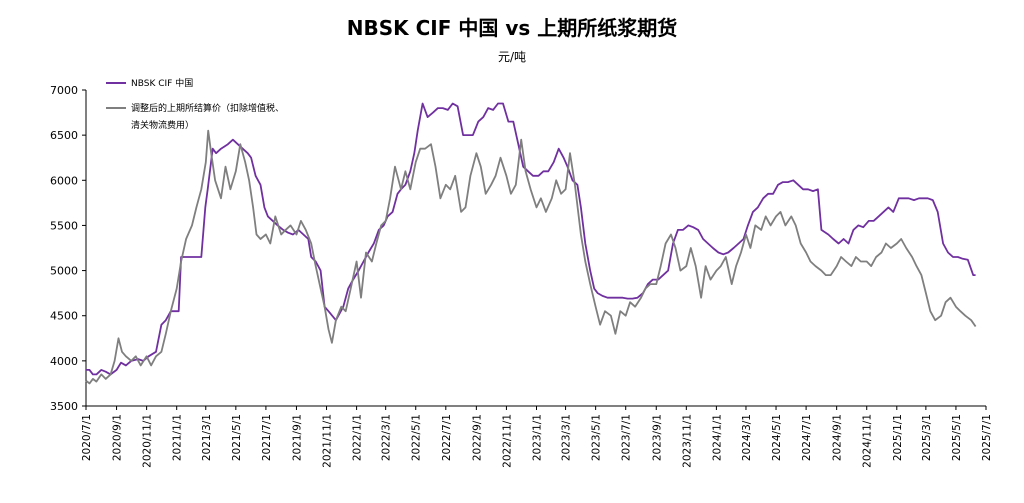  What do you see at coordinates (328, 441) in the screenshot?
I see `x-tick-label: 2021/11/1` at bounding box center [328, 441].